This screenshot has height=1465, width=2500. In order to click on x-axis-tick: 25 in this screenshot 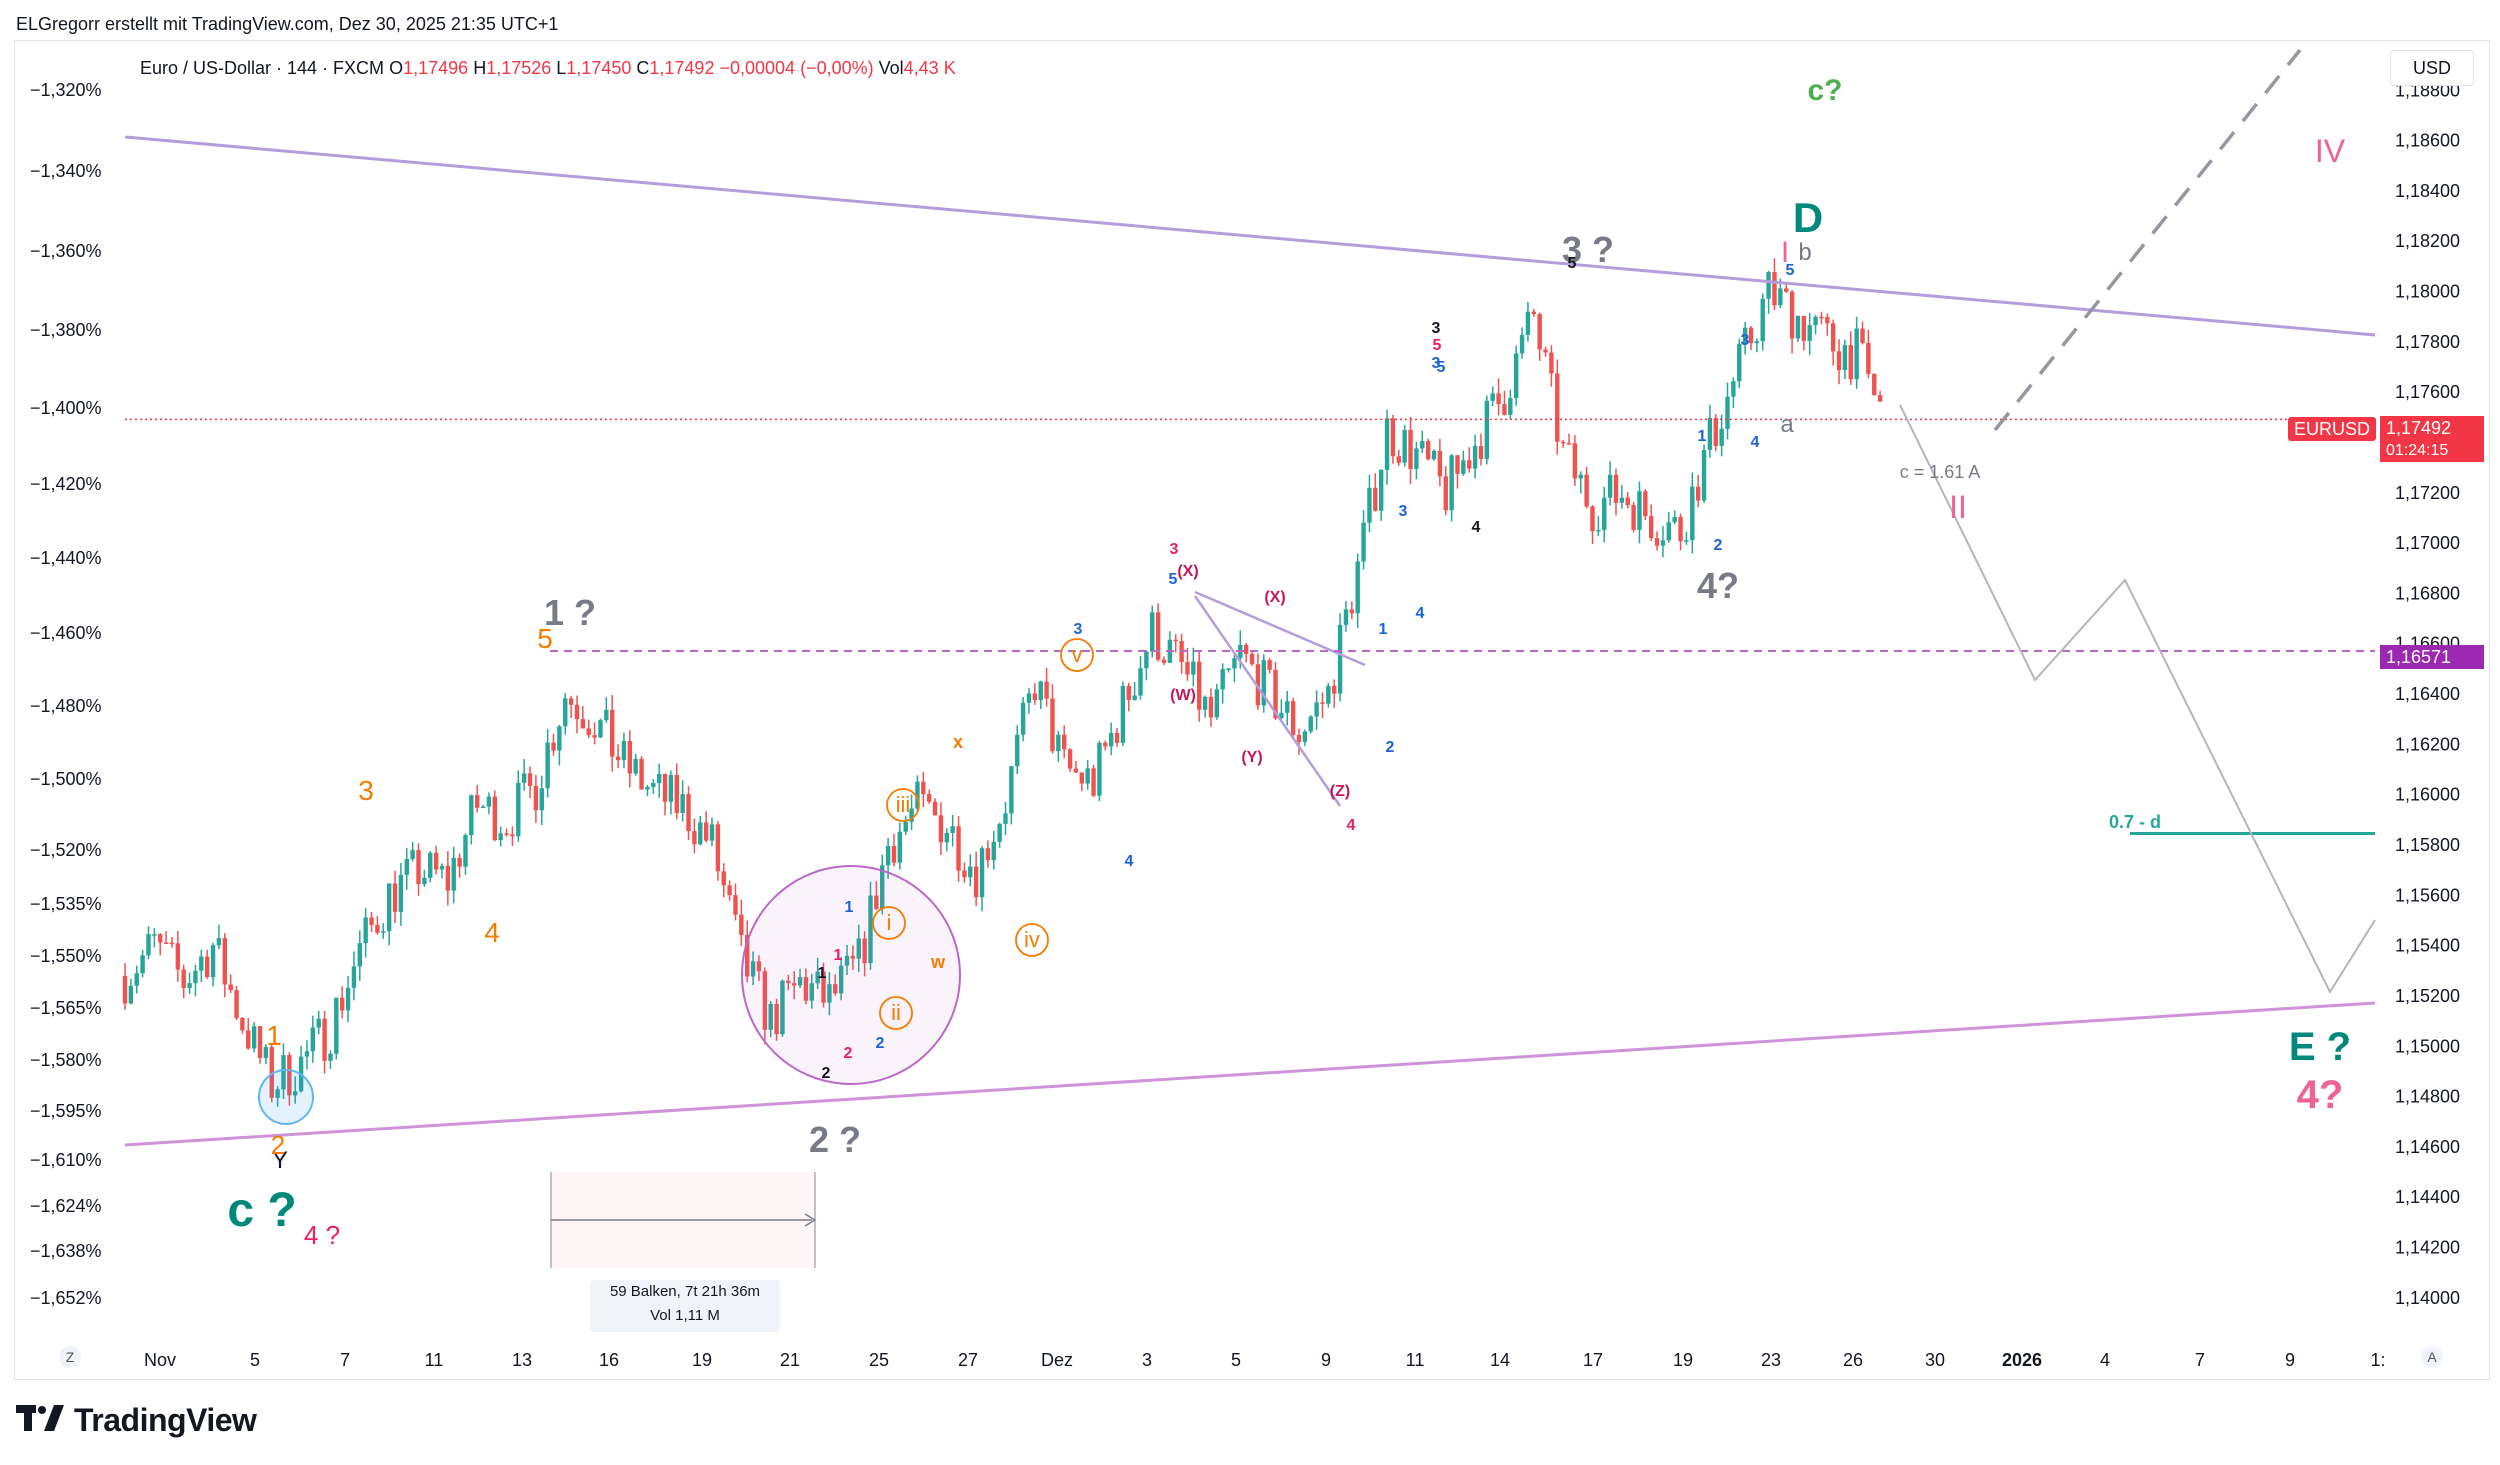, I will do `click(879, 1360)`.